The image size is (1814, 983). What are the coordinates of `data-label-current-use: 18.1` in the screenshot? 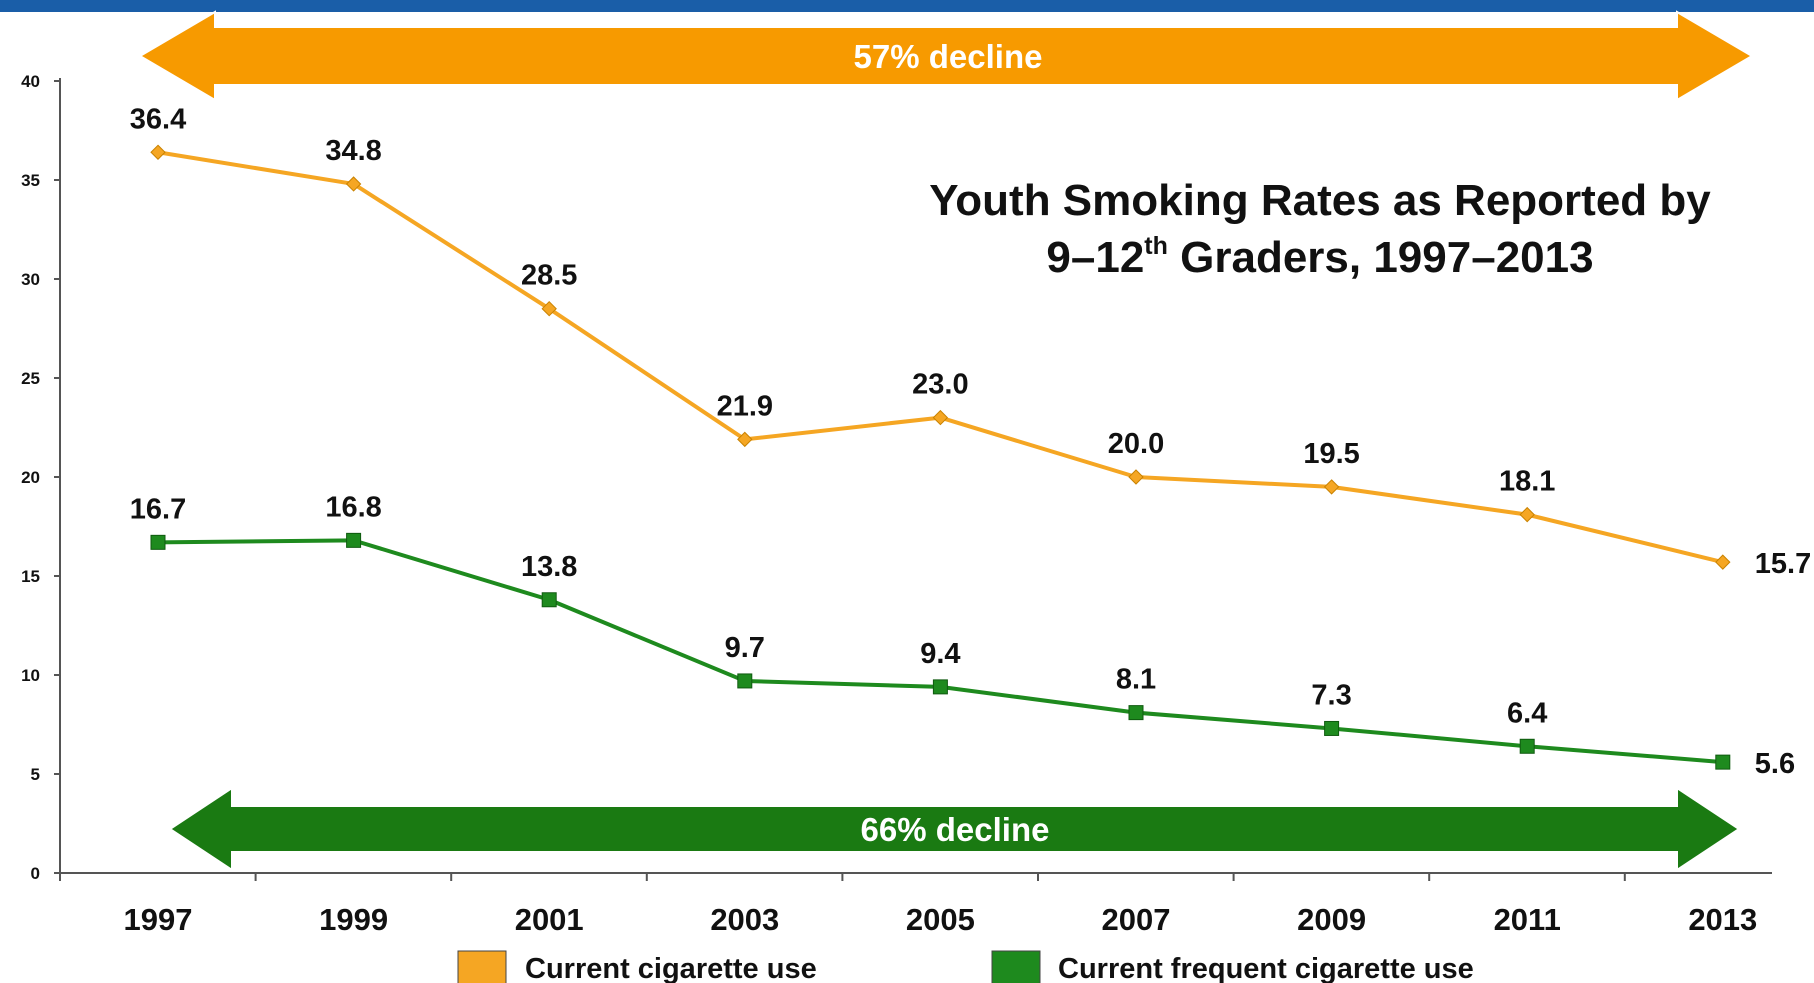 It's located at (1527, 482).